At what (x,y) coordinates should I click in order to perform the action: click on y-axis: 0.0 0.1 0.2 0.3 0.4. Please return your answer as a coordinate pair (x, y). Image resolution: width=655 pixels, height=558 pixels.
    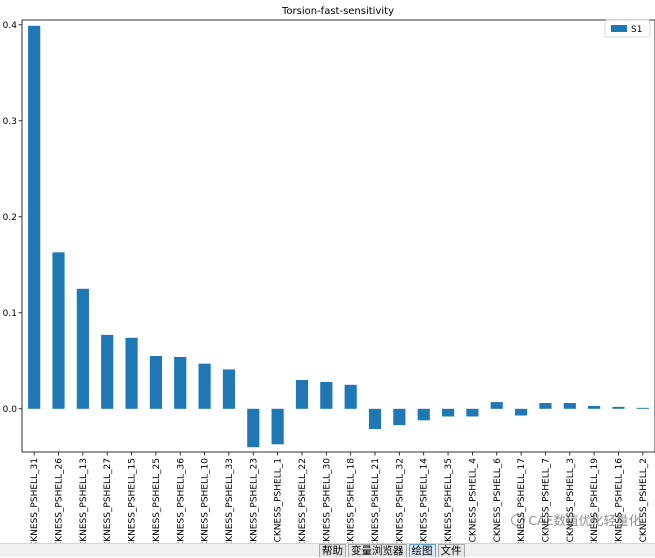
    Looking at the image, I should click on (12, 218).